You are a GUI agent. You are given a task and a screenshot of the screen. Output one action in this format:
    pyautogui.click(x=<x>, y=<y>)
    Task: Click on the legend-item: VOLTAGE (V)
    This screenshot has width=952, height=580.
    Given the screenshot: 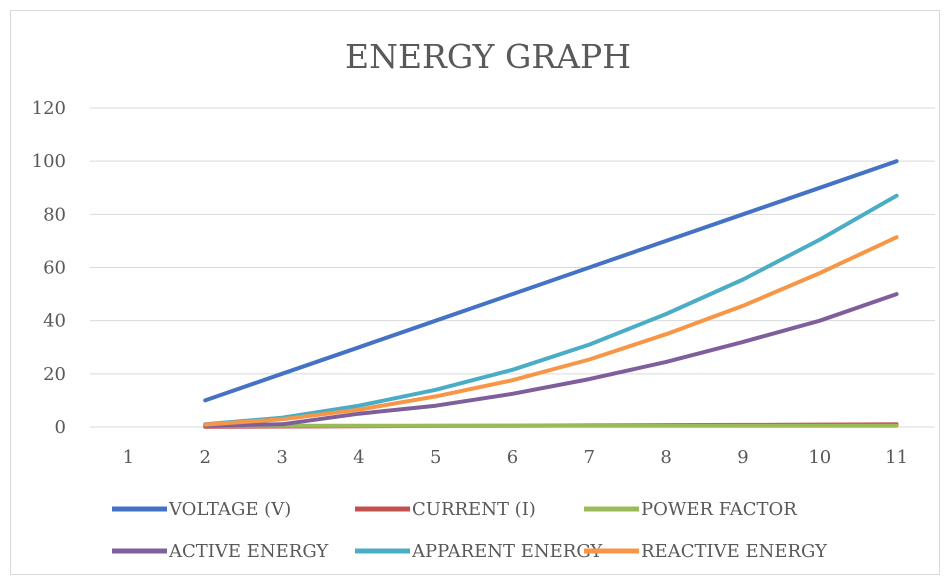 What is the action you would take?
    pyautogui.click(x=201, y=509)
    